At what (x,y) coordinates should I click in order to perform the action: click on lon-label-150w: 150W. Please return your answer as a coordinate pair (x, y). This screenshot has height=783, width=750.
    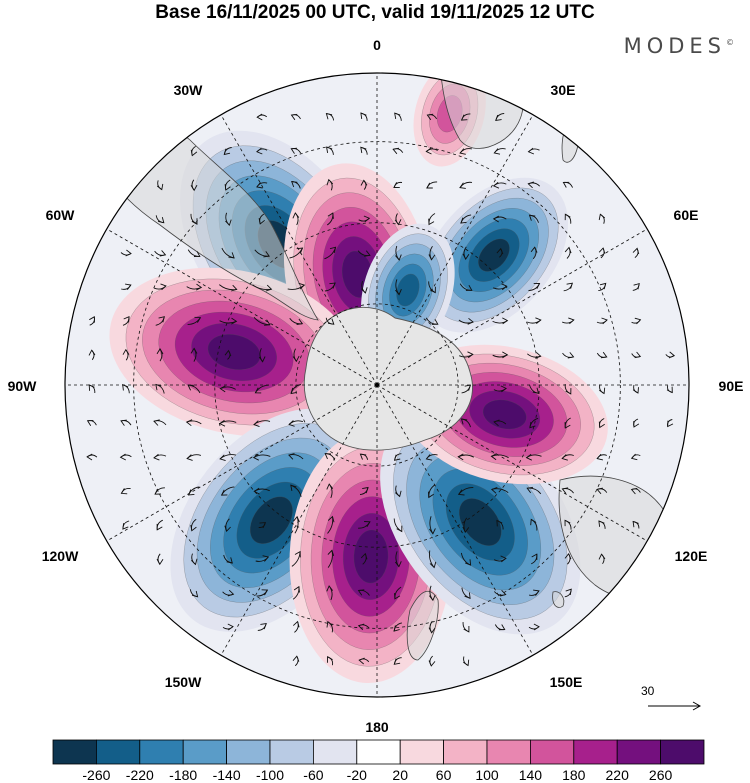
    Looking at the image, I should click on (183, 682).